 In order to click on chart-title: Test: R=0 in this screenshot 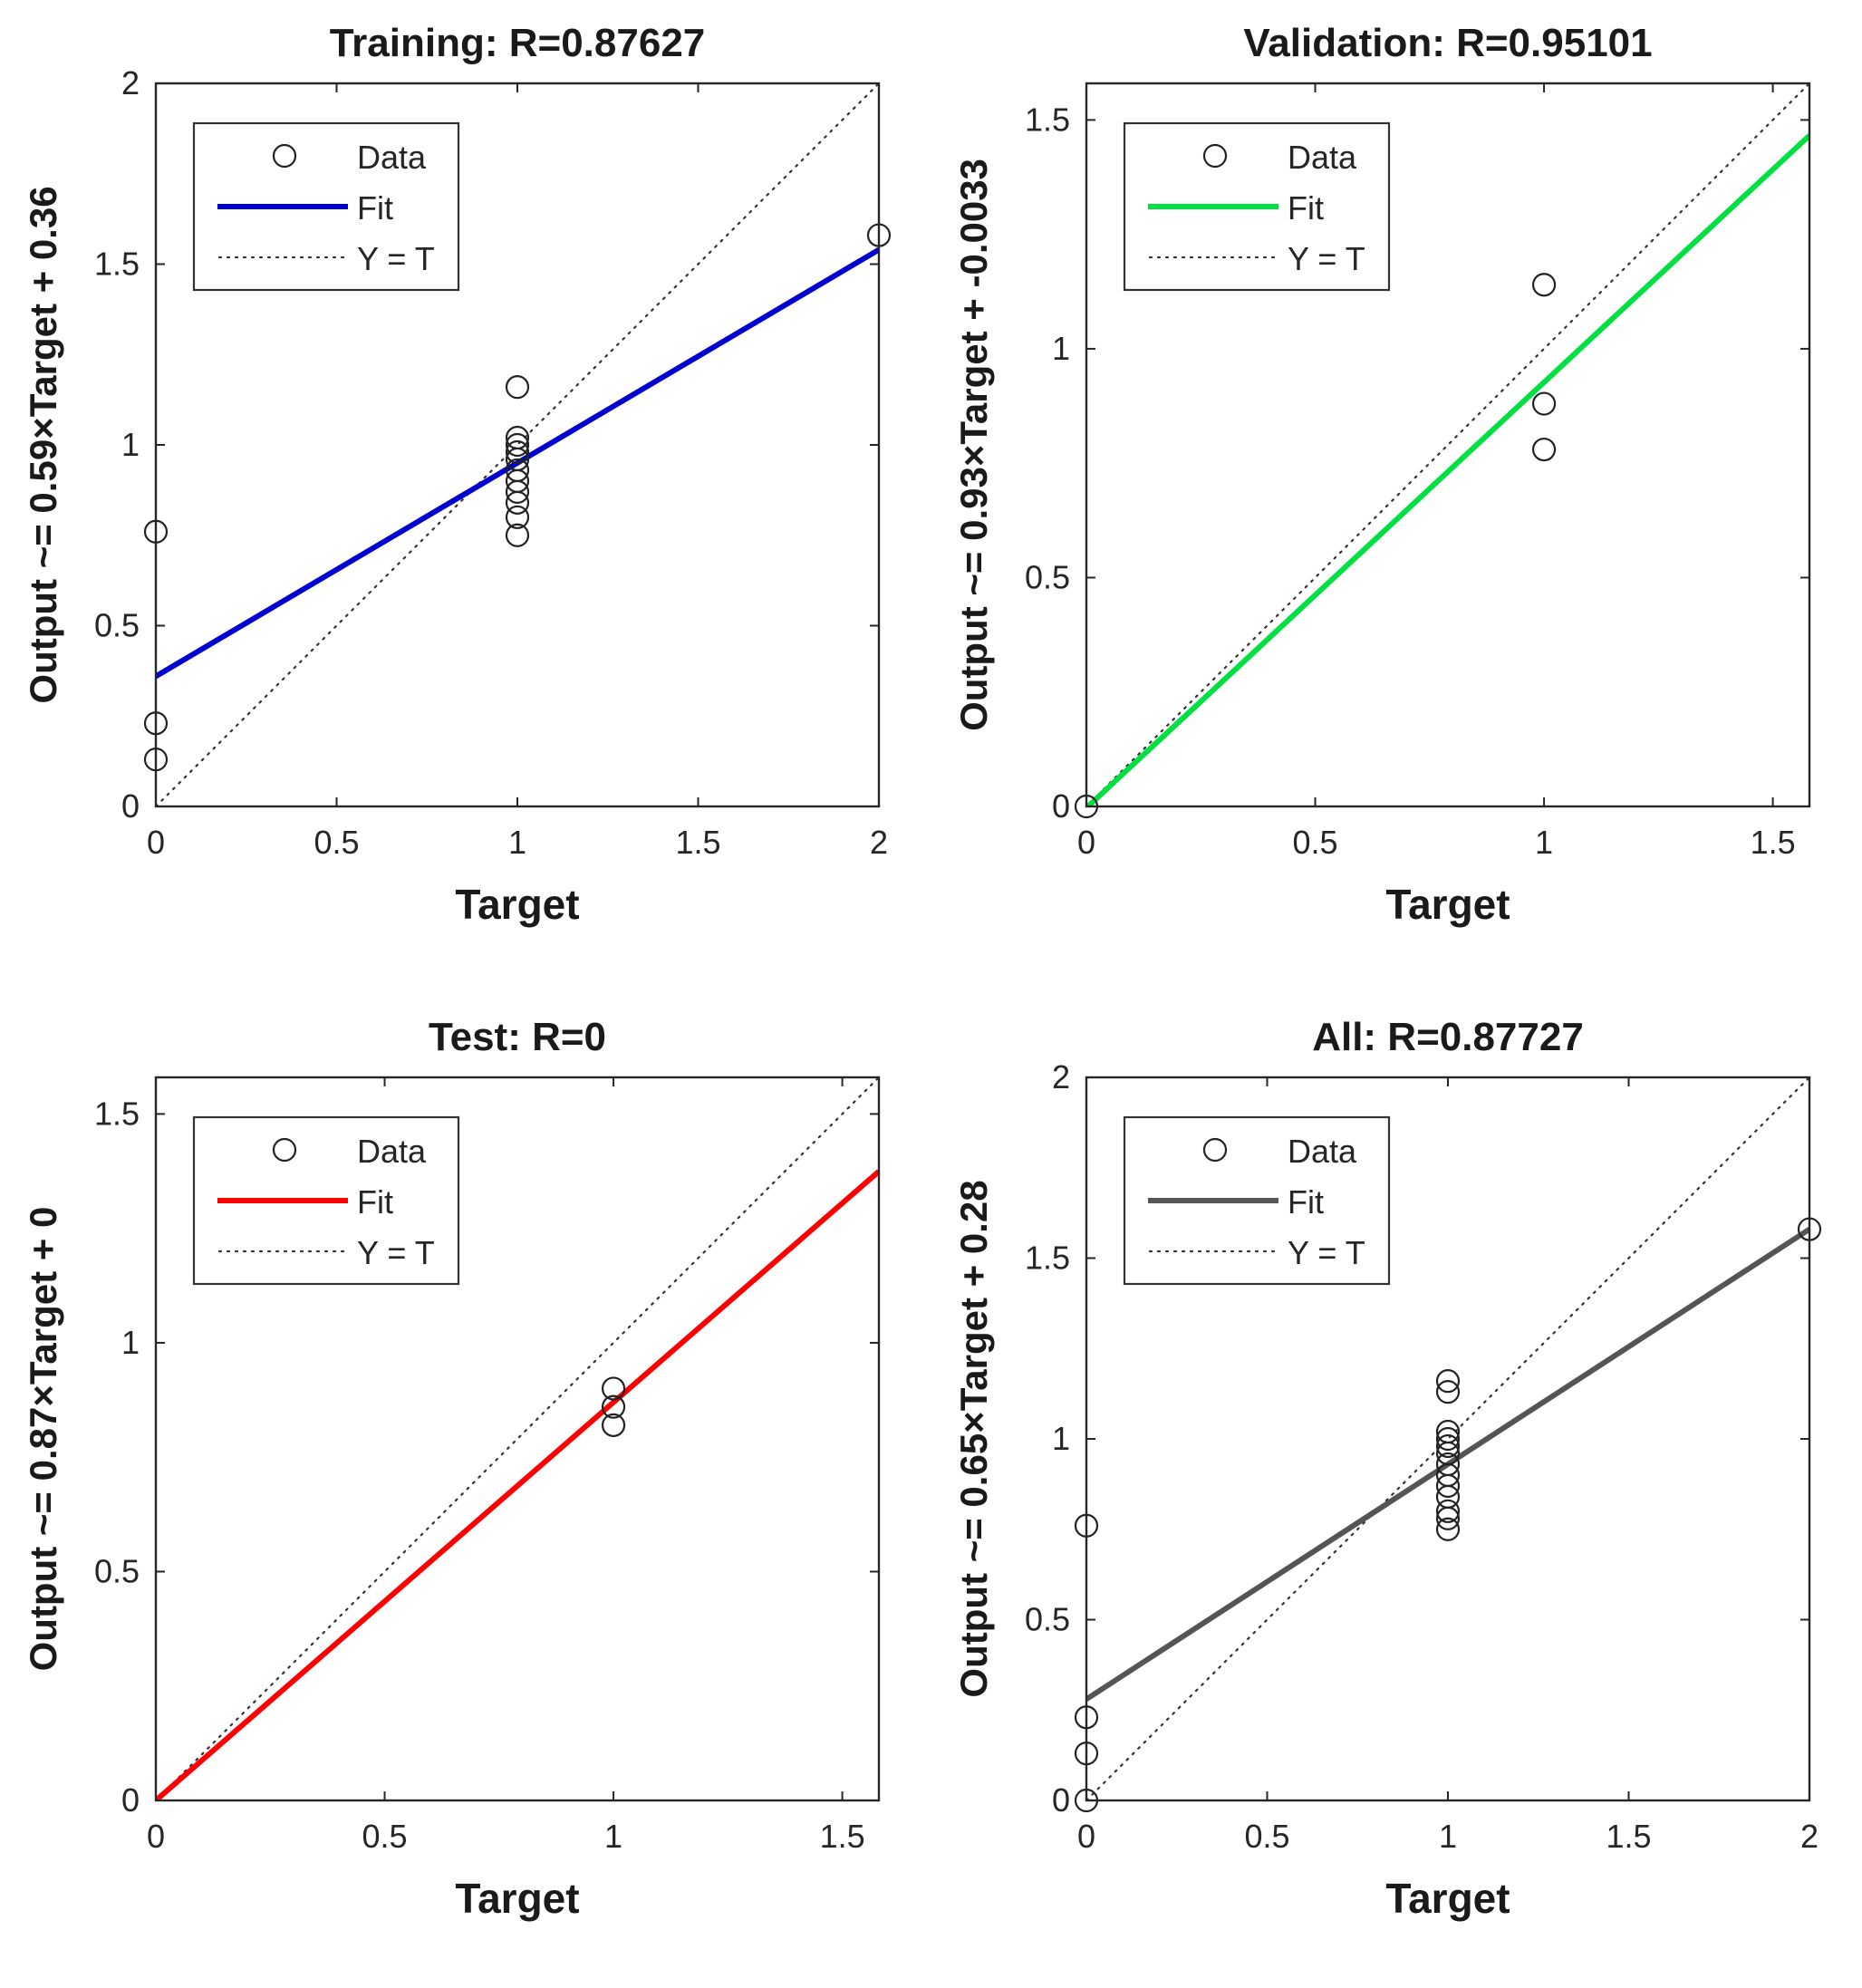, I will do `click(517, 1037)`.